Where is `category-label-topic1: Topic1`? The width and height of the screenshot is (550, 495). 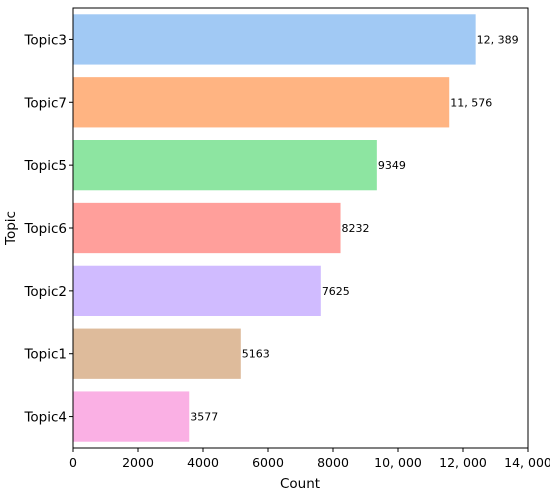
category-label-topic1: Topic1 is located at coordinates (45, 355).